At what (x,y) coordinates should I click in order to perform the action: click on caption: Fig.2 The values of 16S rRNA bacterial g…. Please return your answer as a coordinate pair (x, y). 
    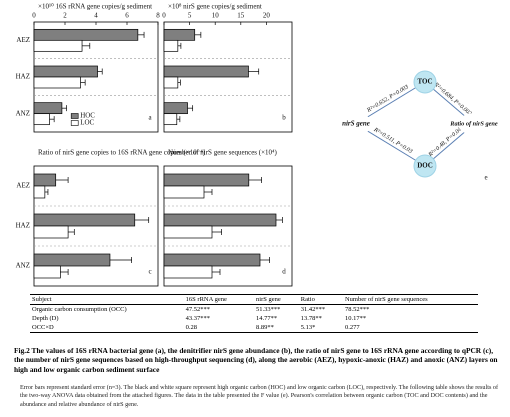
    Looking at the image, I should click on (256, 360).